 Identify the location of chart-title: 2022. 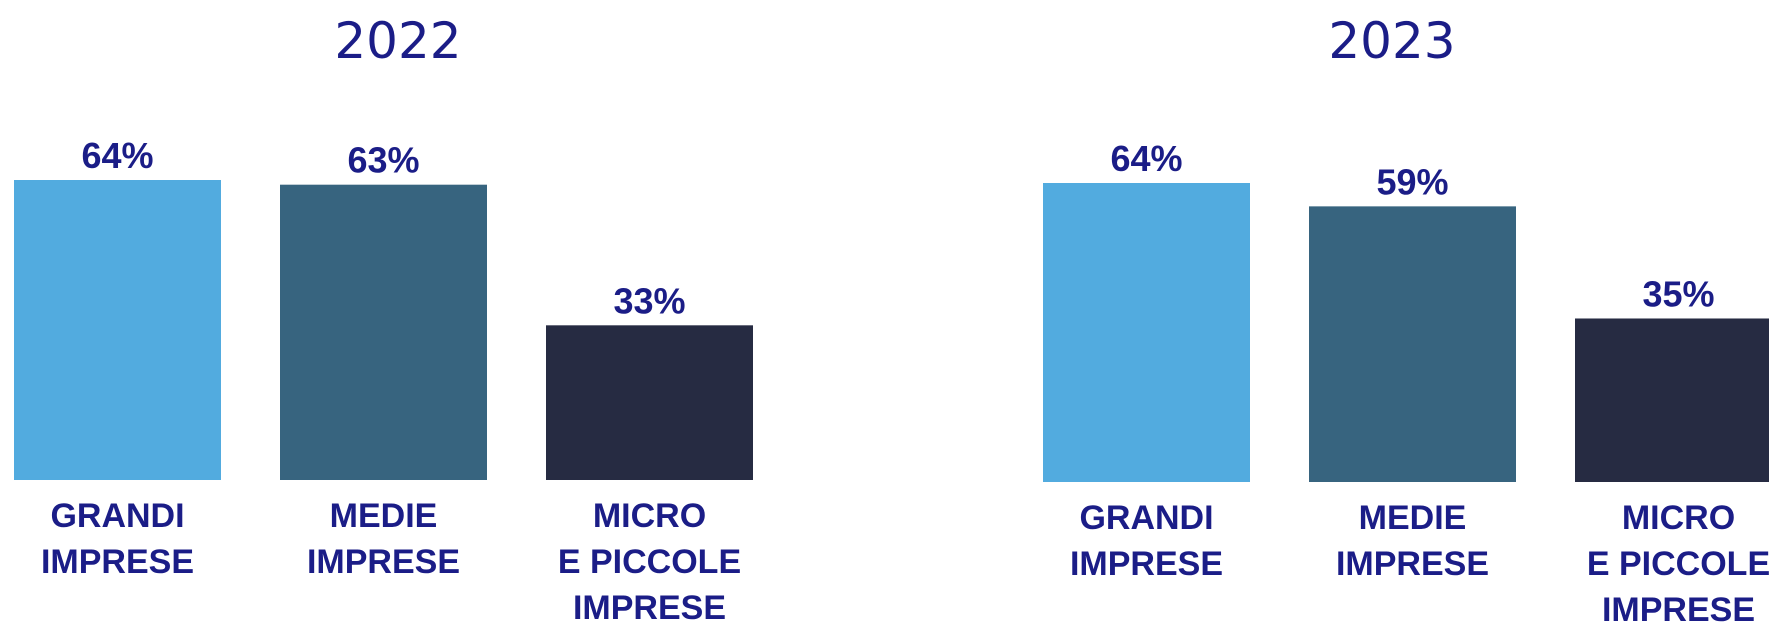
(397, 41).